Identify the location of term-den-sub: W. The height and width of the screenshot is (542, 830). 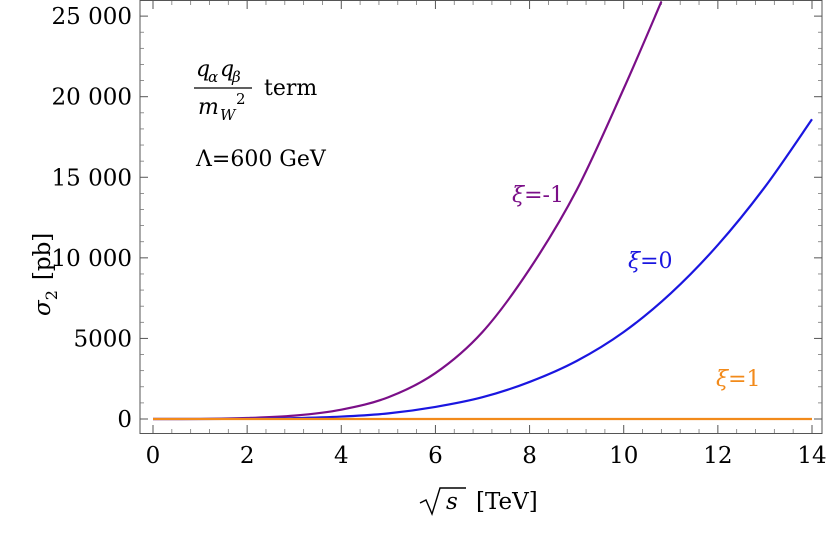
(228, 115).